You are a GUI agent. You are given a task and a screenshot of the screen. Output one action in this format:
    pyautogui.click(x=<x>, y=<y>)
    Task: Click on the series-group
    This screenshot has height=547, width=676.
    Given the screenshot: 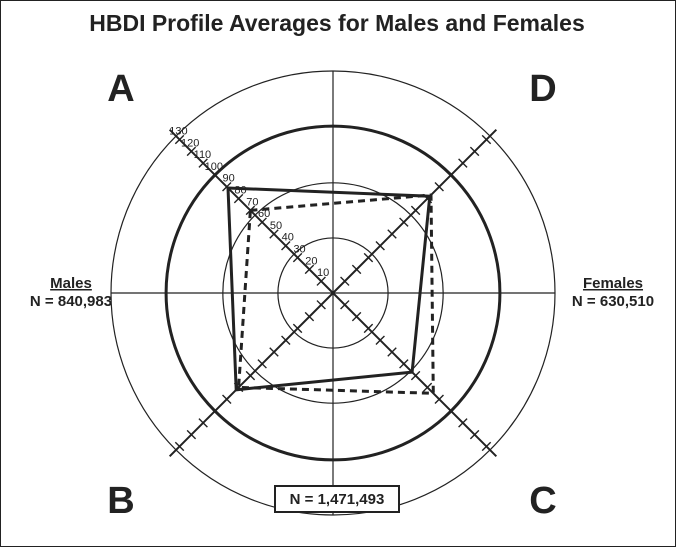 What is the action you would take?
    pyautogui.click(x=330, y=290)
    